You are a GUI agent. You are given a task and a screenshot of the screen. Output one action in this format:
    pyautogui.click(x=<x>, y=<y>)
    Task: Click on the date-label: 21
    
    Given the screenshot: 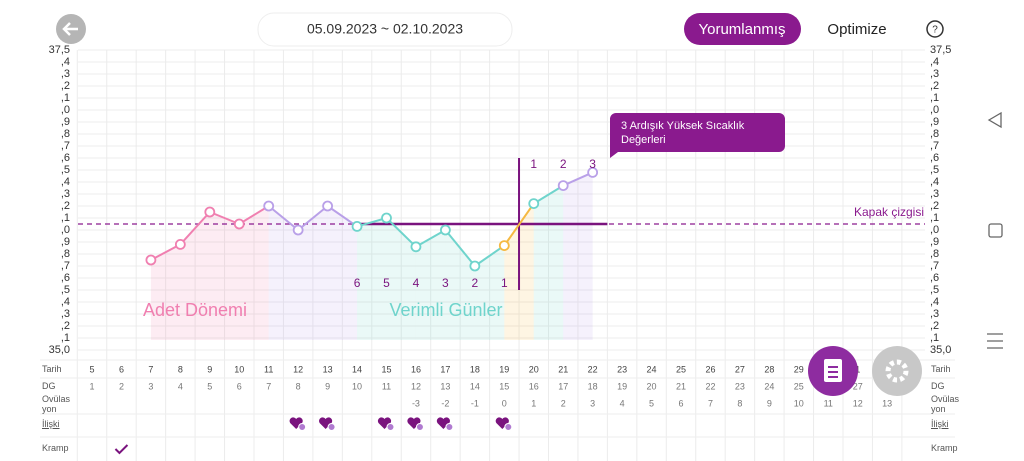 What is the action you would take?
    pyautogui.click(x=563, y=369)
    